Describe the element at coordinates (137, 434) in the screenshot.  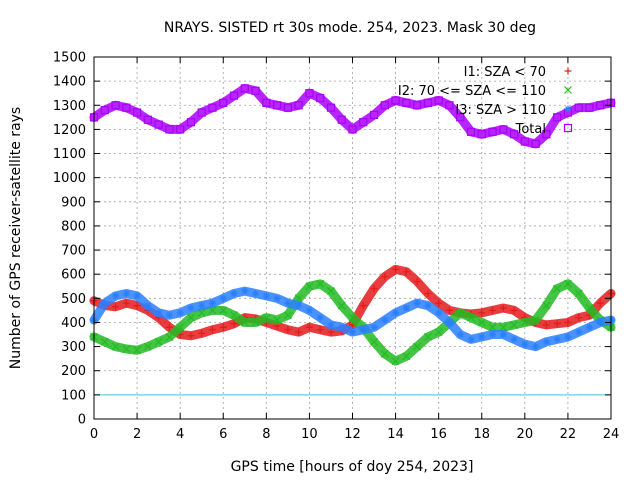
I see `x-tick-label: 2` at that location.